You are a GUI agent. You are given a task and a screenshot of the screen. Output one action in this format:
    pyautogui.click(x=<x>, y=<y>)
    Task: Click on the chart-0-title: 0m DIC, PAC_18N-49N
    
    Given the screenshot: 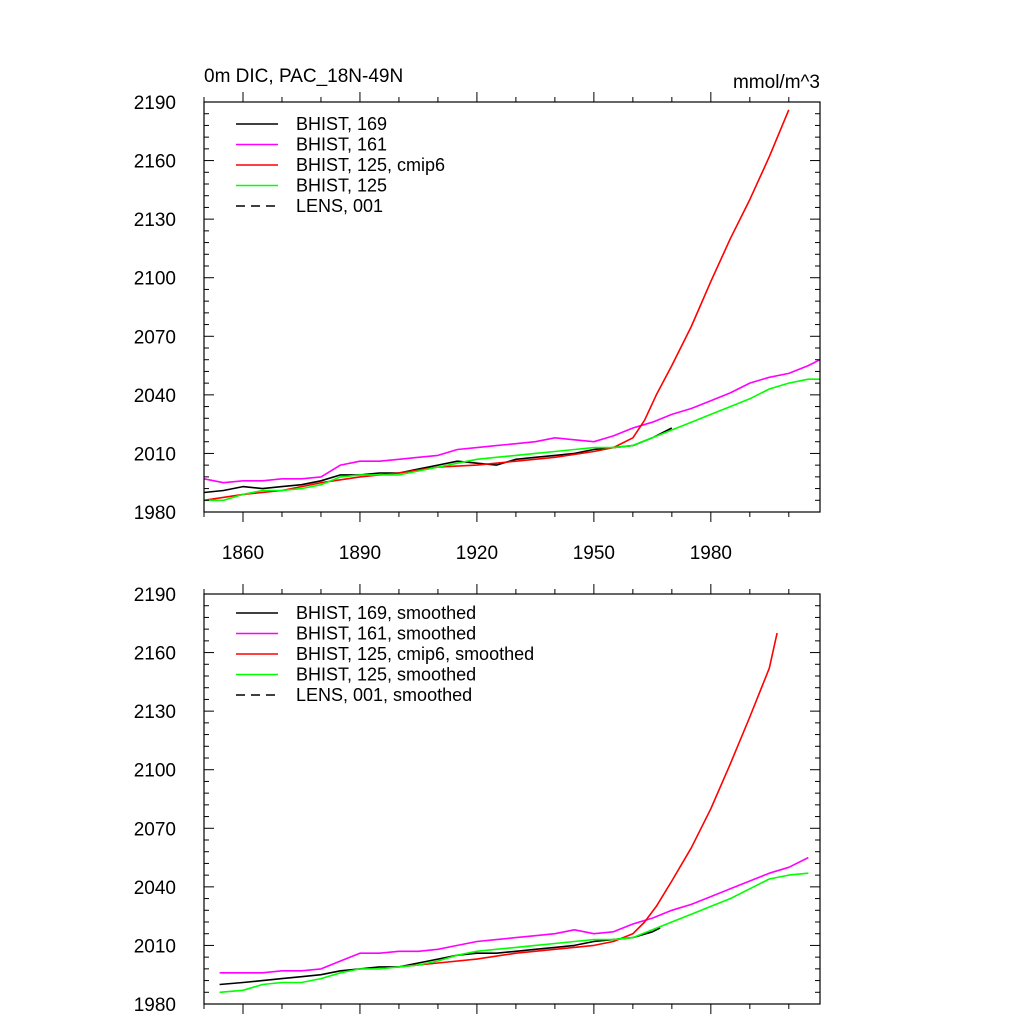 What is the action you would take?
    pyautogui.click(x=303, y=76)
    